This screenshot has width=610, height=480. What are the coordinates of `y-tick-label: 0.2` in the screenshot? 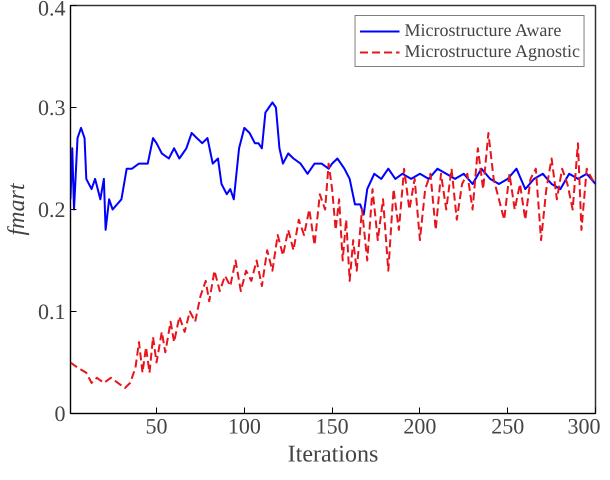 It's located at (52, 209).